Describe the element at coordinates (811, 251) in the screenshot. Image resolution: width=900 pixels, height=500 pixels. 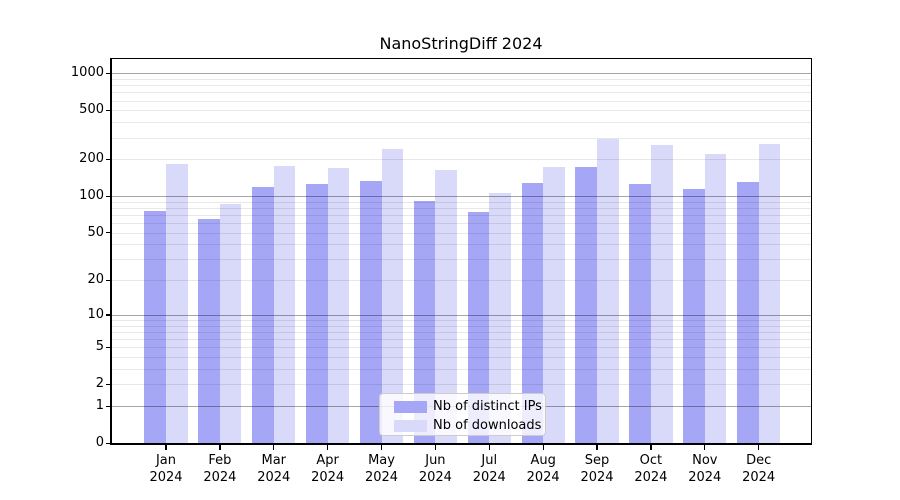
I see `right-spine` at that location.